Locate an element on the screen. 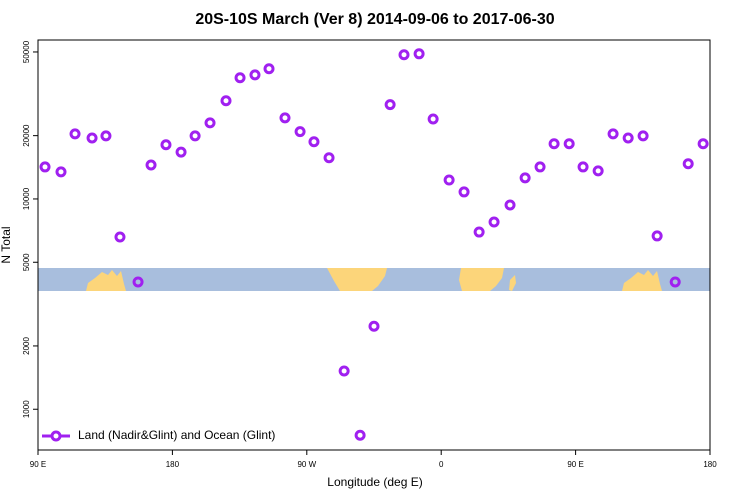  y-tick-label: 2000 is located at coordinates (26, 345).